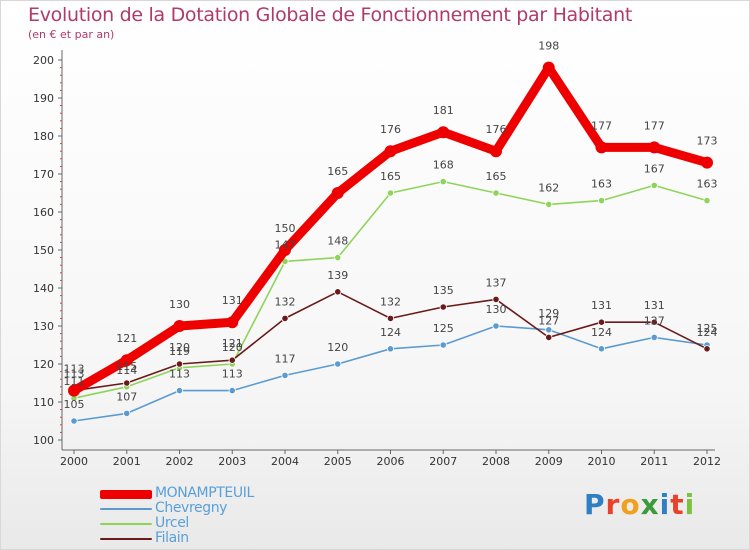  I want to click on data-label: 115, so click(126, 366).